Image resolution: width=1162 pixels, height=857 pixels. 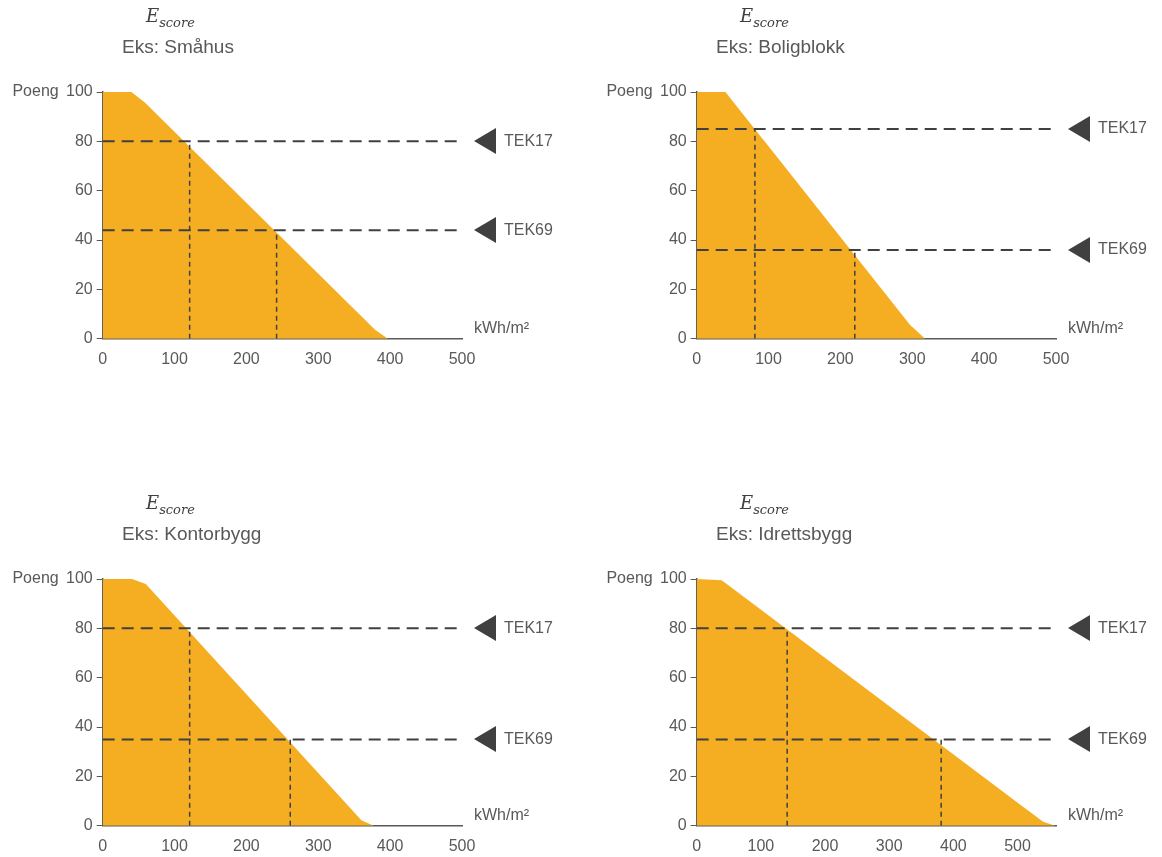 I want to click on chart-subtitle: Eks: Kontorbygg, so click(x=192, y=533).